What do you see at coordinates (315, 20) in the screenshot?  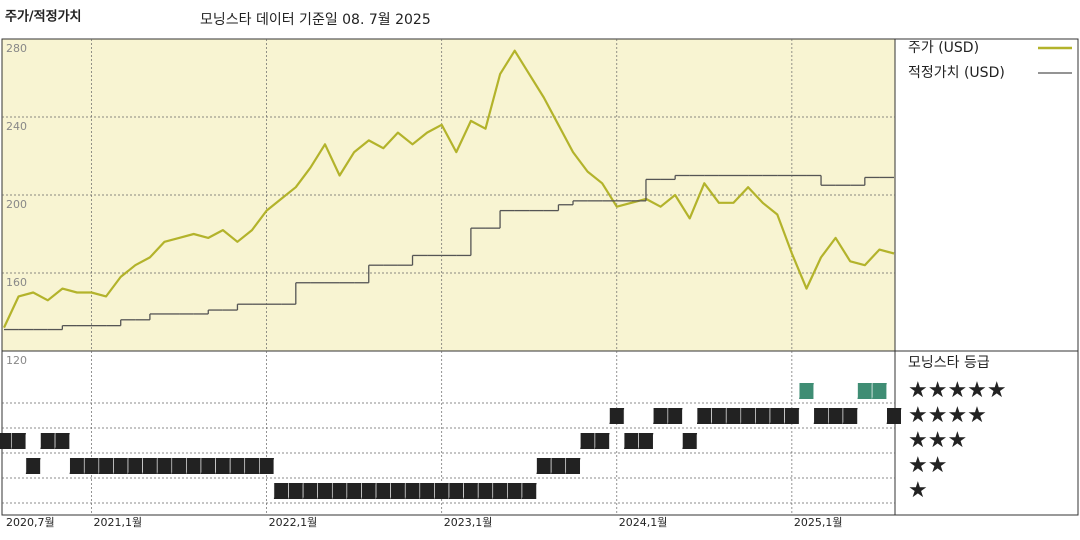 I see `chart-subtitle: 모닝스타 데이터 기준일 08. 7월 2025` at bounding box center [315, 20].